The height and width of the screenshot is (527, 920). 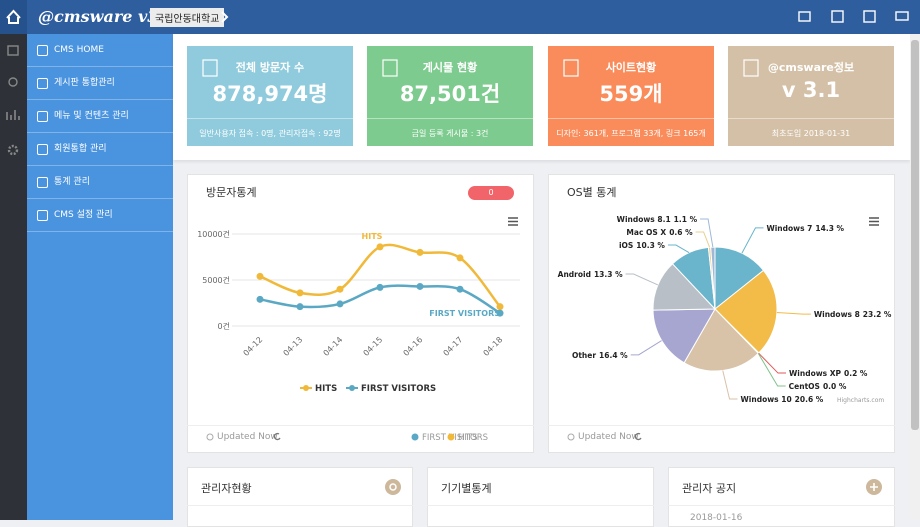 I want to click on panel-title: OS별 통계, so click(x=592, y=192).